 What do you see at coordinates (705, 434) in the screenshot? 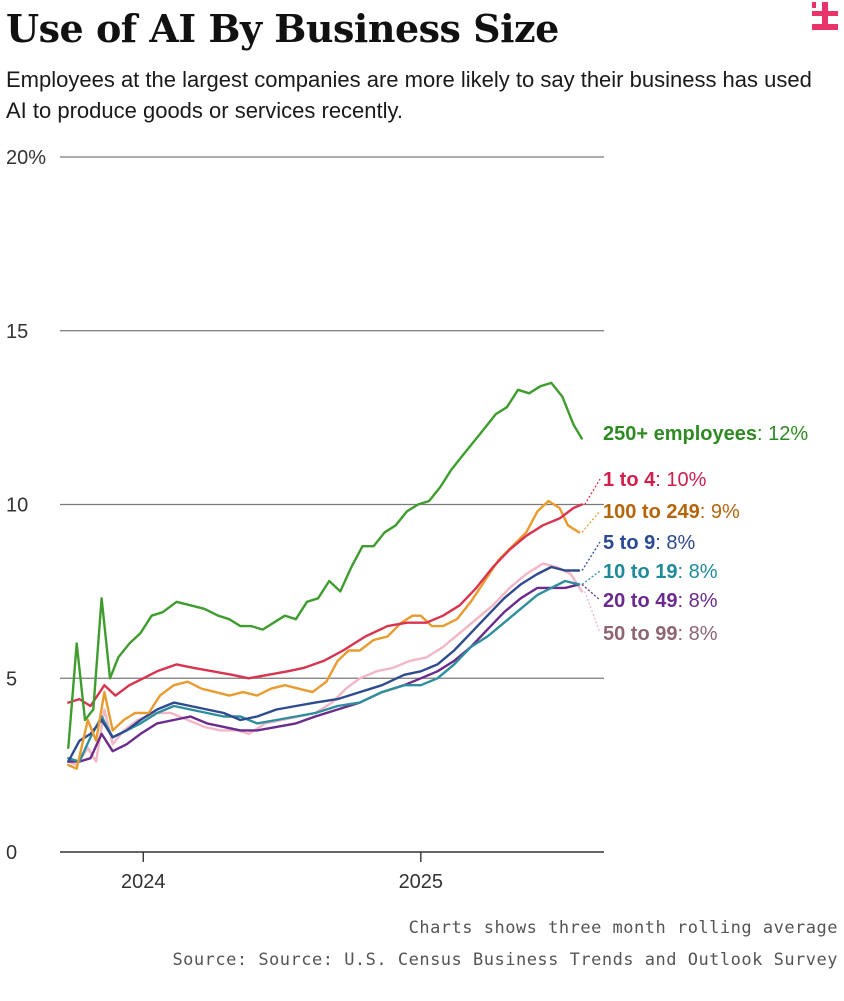
I see `series-end-label: 250+ employees: 12%` at bounding box center [705, 434].